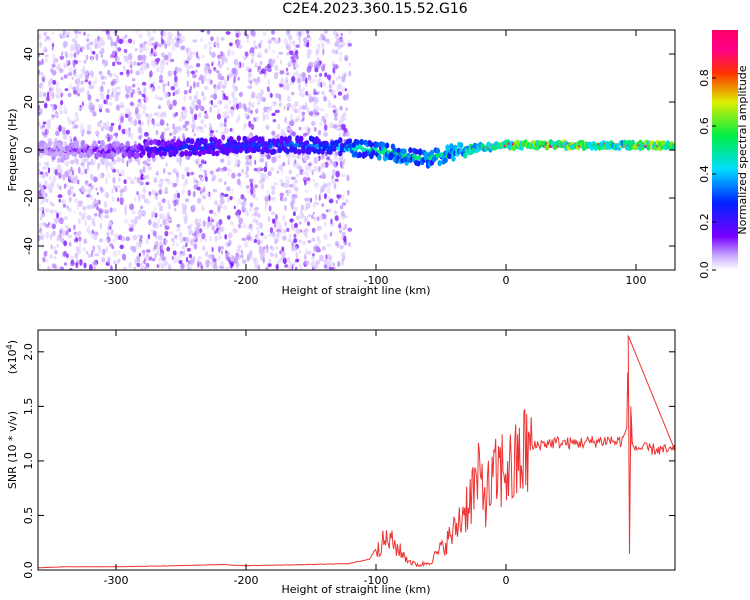  What do you see at coordinates (28, 150) in the screenshot?
I see `spectrogram-y-tick-label: 0` at bounding box center [28, 150].